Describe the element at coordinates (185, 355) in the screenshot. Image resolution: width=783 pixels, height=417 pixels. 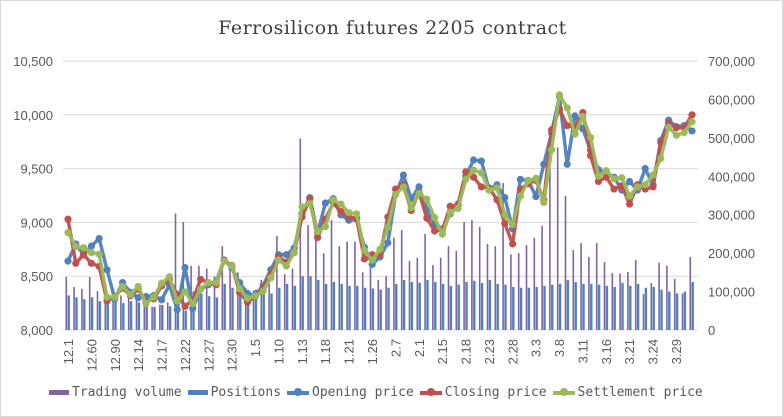
I see `x-axis-tick-label: 12.22` at that location.